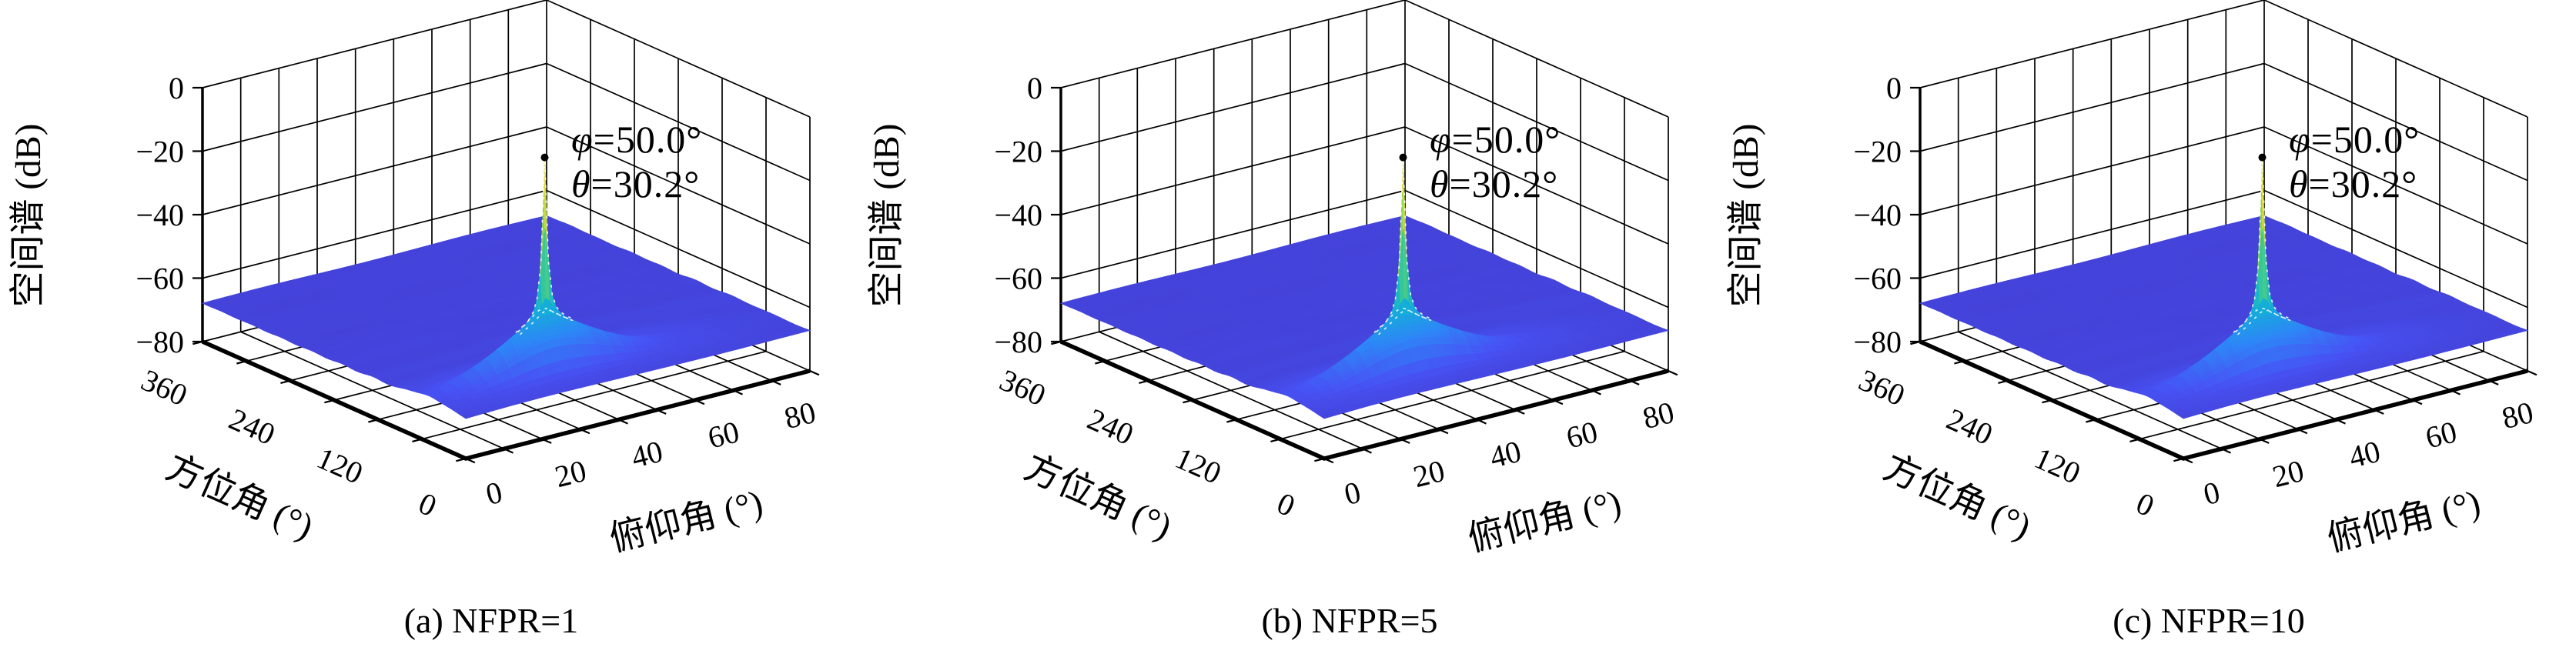 Image resolution: width=2576 pixels, height=654 pixels. I want to click on subplot-caption-a: (a) NFPR=1, so click(492, 620).